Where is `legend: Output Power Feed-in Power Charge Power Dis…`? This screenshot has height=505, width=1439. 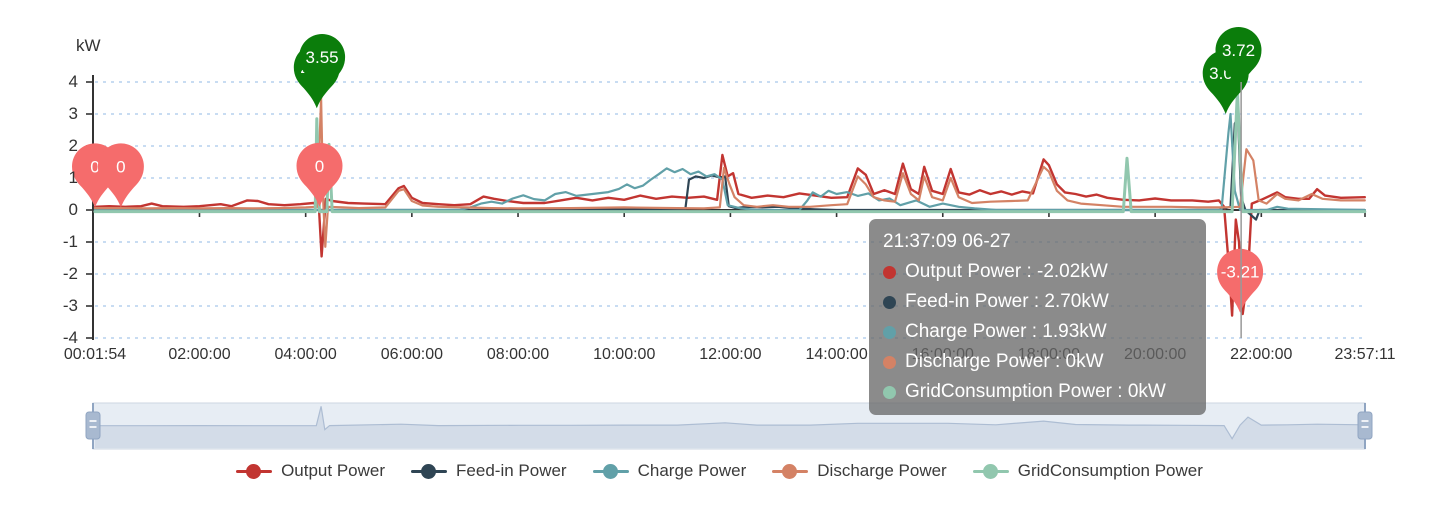
legend: Output Power Feed-in Power Charge Power Dis… is located at coordinates (719, 471).